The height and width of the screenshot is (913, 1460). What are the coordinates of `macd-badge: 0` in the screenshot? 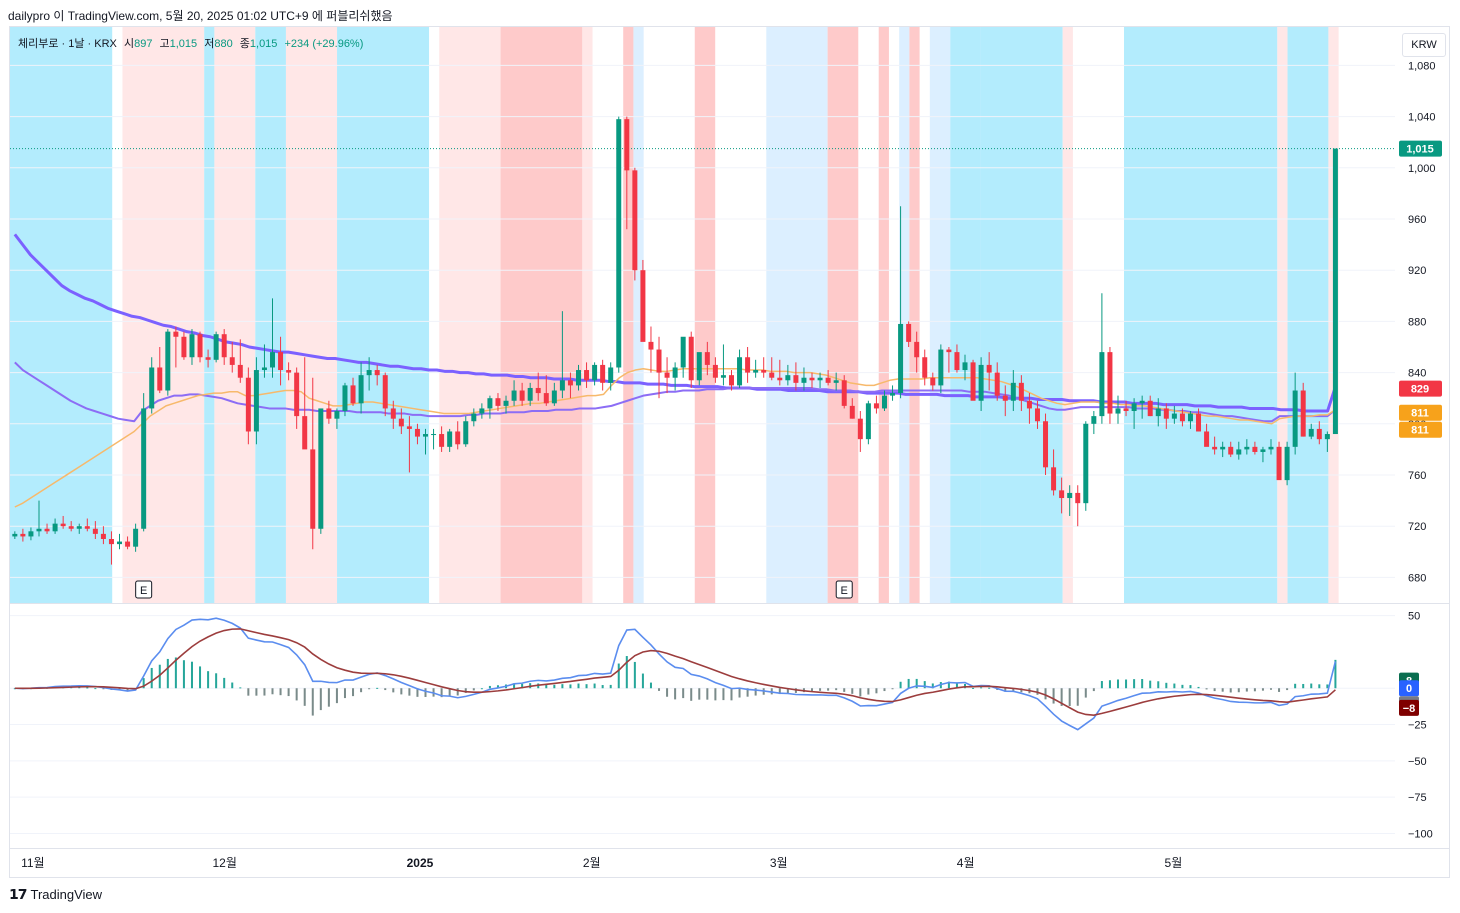 It's located at (1409, 688).